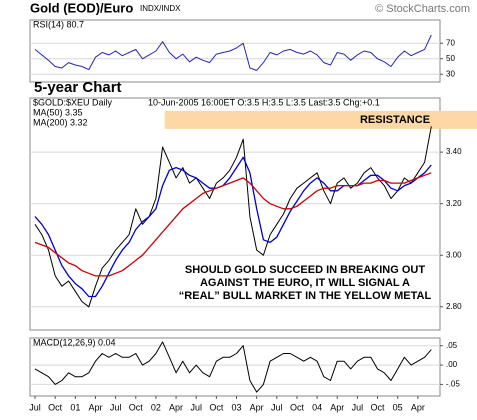 The width and height of the screenshot is (477, 420). Describe the element at coordinates (450, 58) in the screenshot. I see `y-tick-label: 50` at that location.